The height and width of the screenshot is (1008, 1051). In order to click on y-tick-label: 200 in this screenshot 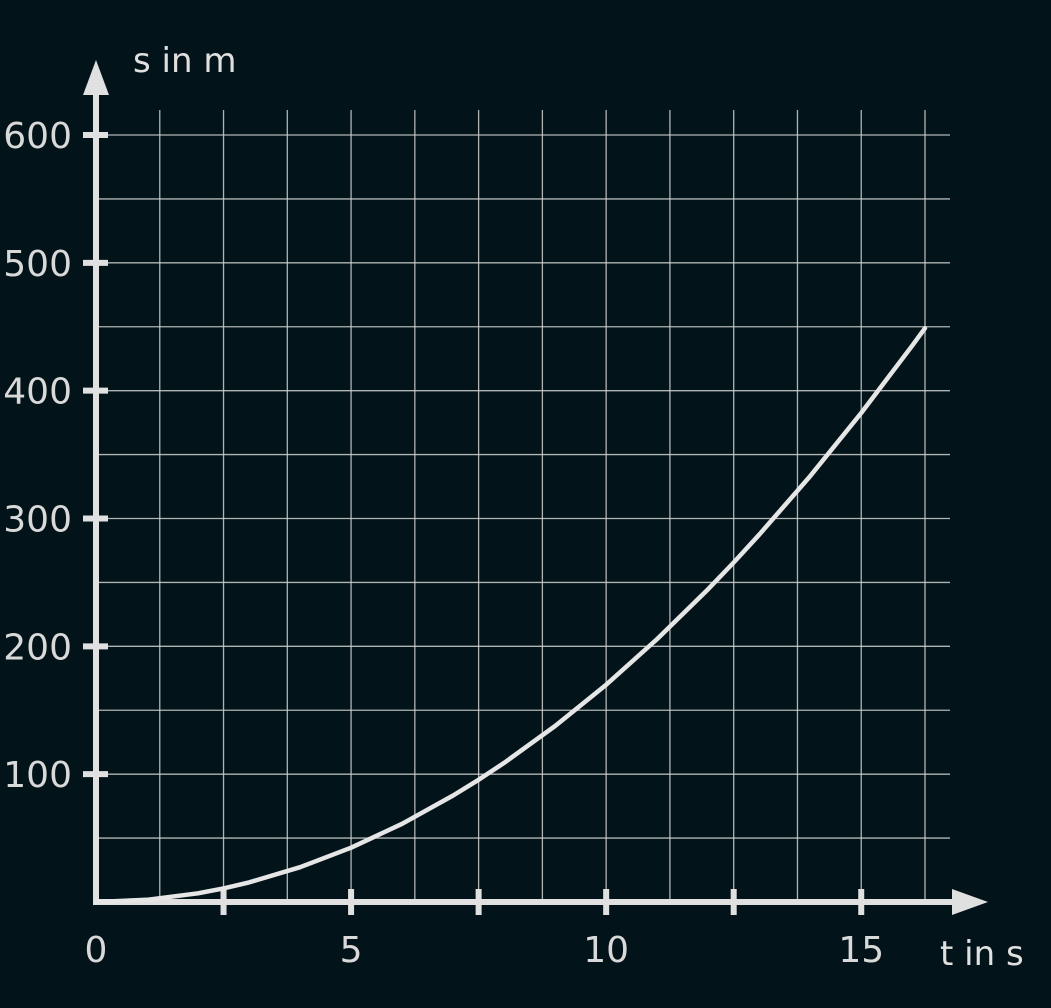, I will do `click(37, 647)`.